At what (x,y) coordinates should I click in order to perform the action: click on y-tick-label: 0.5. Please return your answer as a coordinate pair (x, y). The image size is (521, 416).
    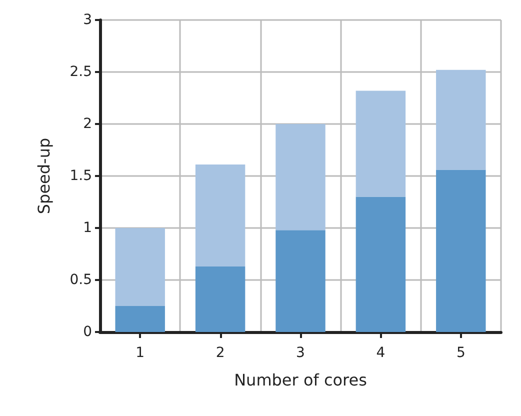
    Looking at the image, I should click on (81, 280).